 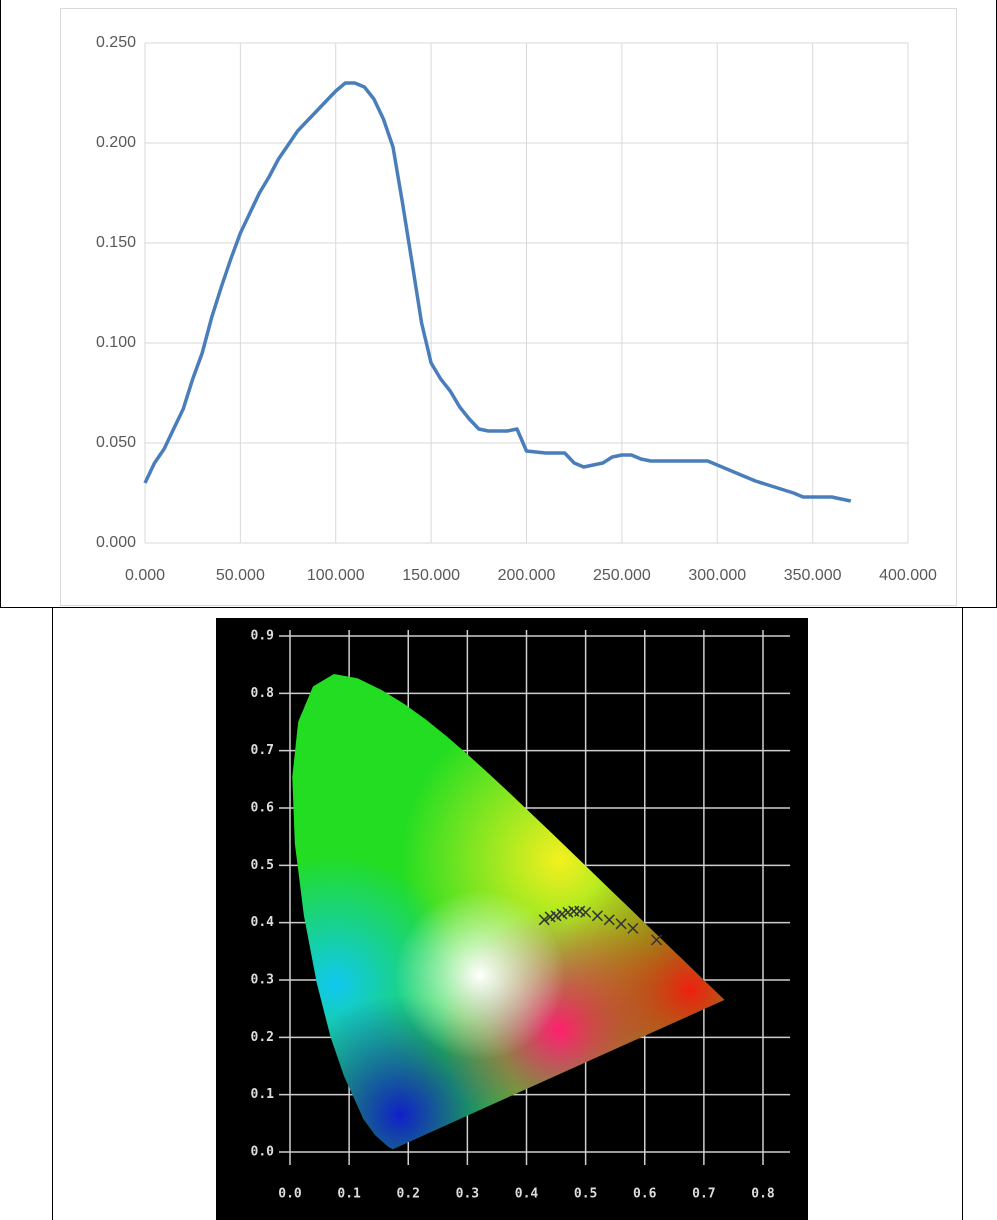 I want to click on x-tick-label: 100.000, so click(x=336, y=575).